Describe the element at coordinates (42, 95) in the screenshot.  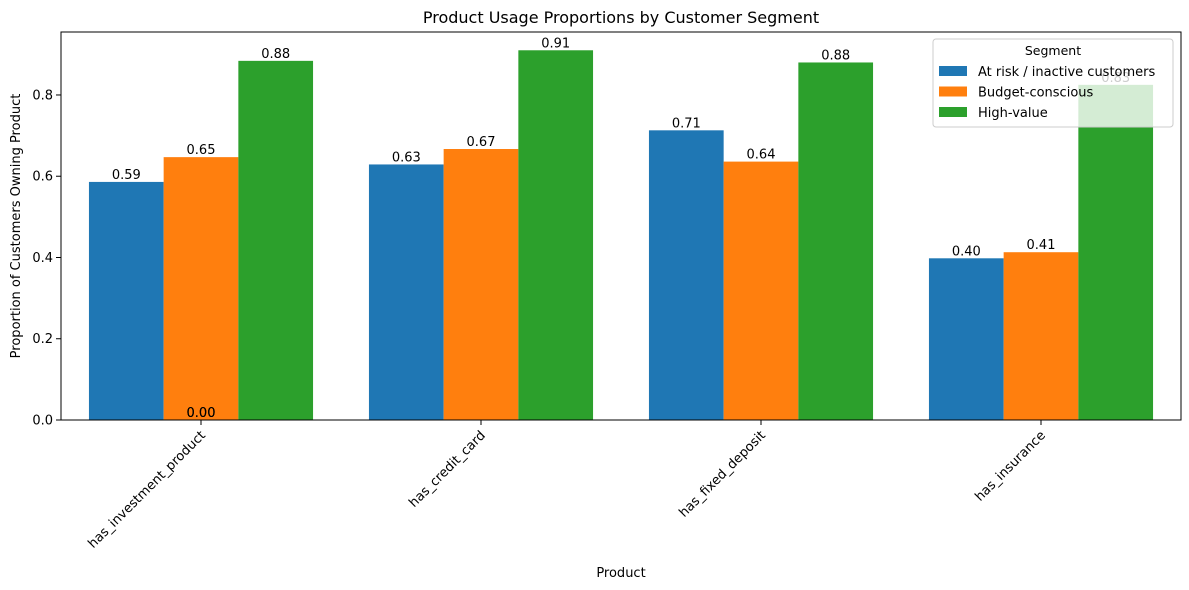
I see `y-tick-label: 0.8` at that location.